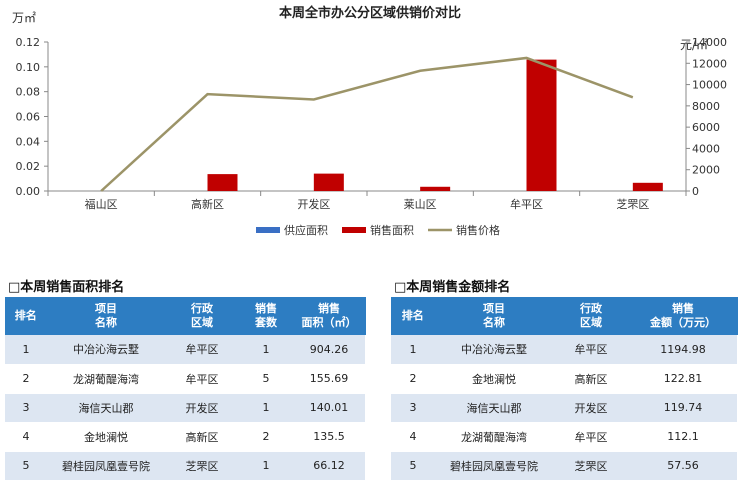 The width and height of the screenshot is (740, 482). I want to click on x-axis-tick-label: 福山区, so click(101, 204).